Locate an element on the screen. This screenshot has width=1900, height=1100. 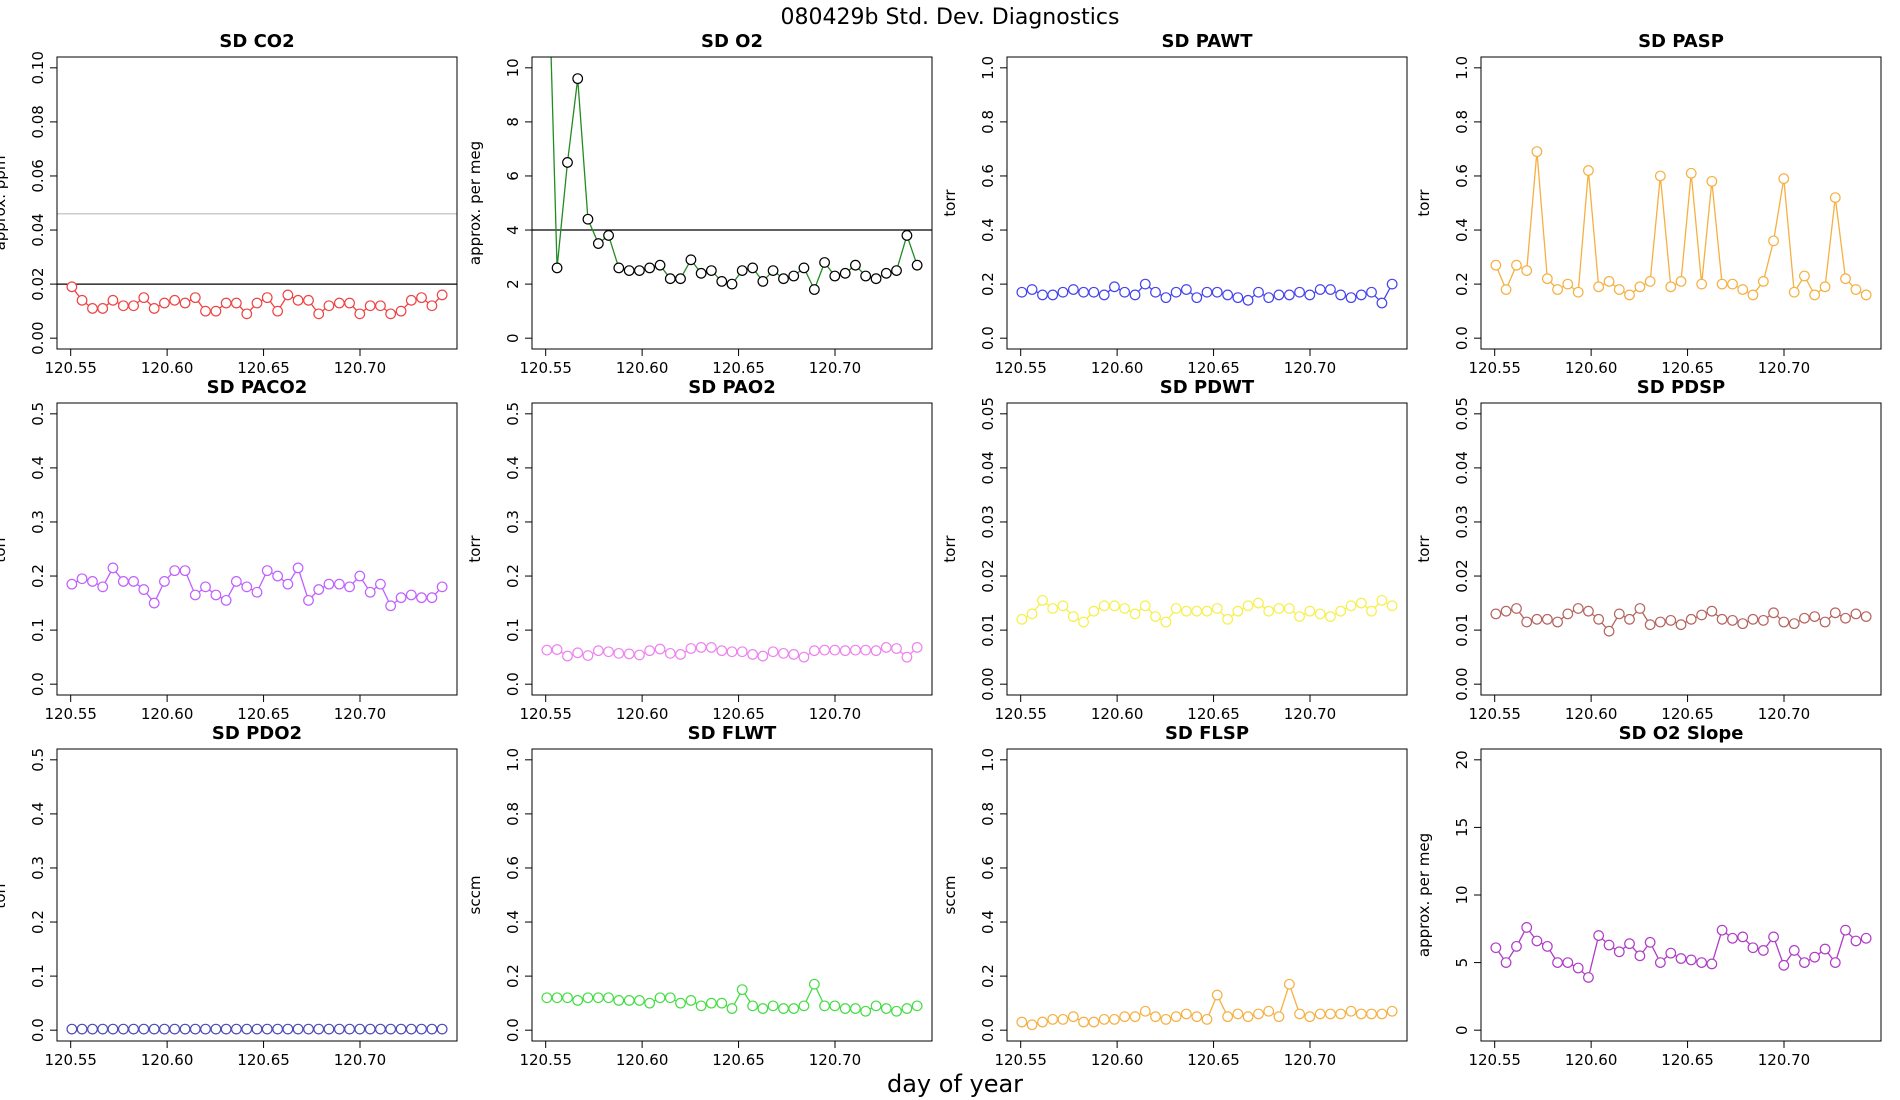
x-axis-label: day of year is located at coordinates (955, 1084).